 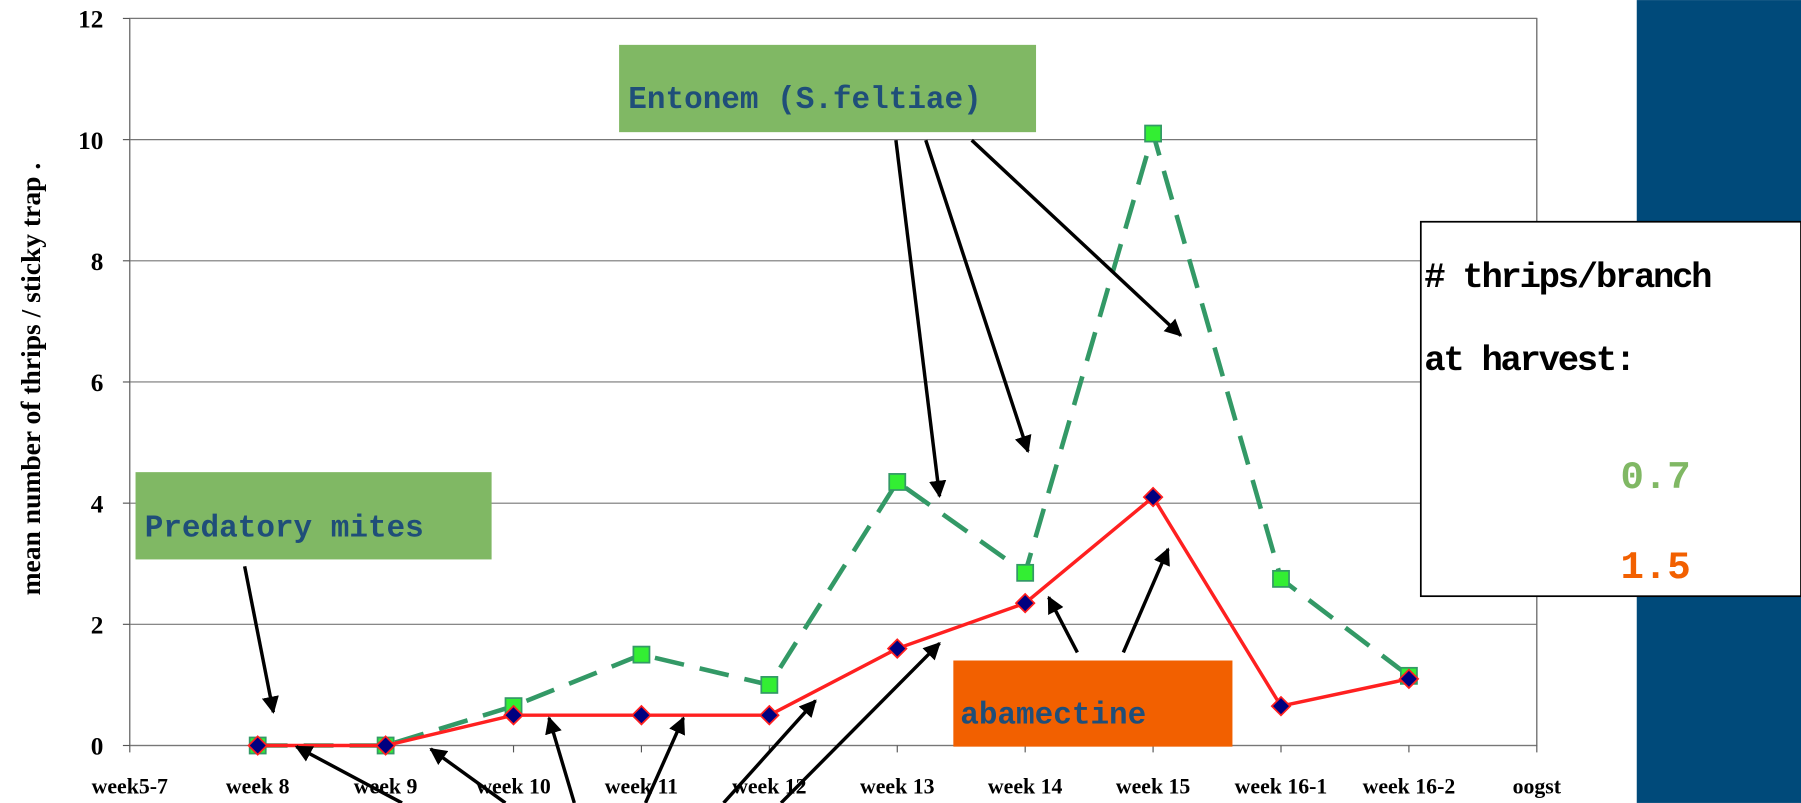 What do you see at coordinates (513, 787) in the screenshot?
I see `x-tick-label: week 10` at bounding box center [513, 787].